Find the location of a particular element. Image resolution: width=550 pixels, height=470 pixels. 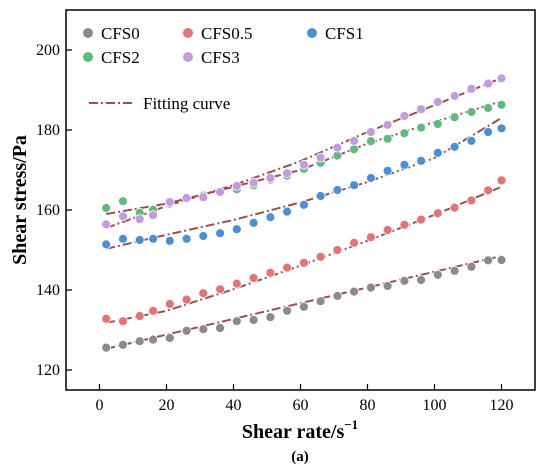

legend-label-cfs0: CFS0 is located at coordinates (120, 33).